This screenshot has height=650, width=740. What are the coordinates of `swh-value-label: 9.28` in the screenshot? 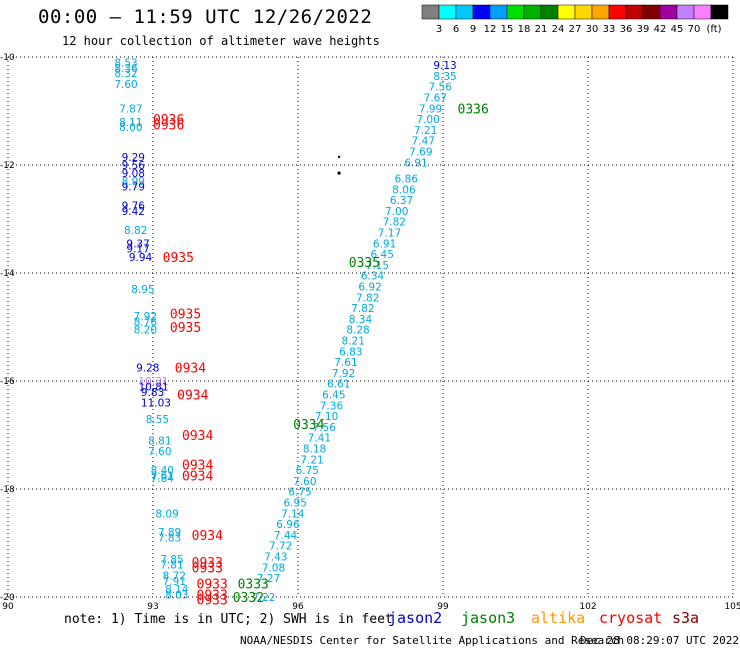 It's located at (147, 369).